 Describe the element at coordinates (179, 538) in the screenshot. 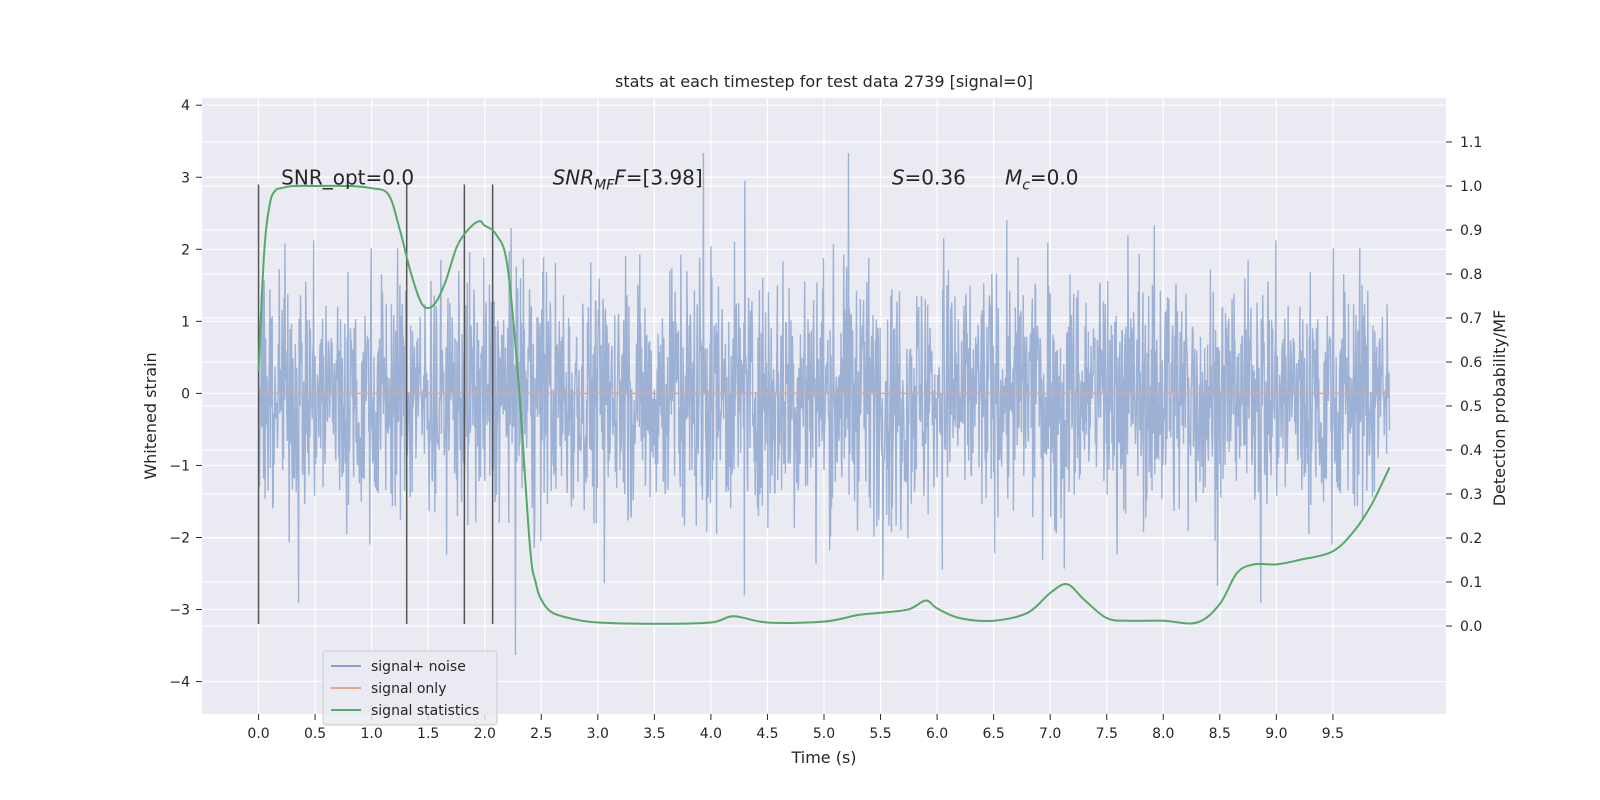

I see `y-tick-label: −2` at that location.